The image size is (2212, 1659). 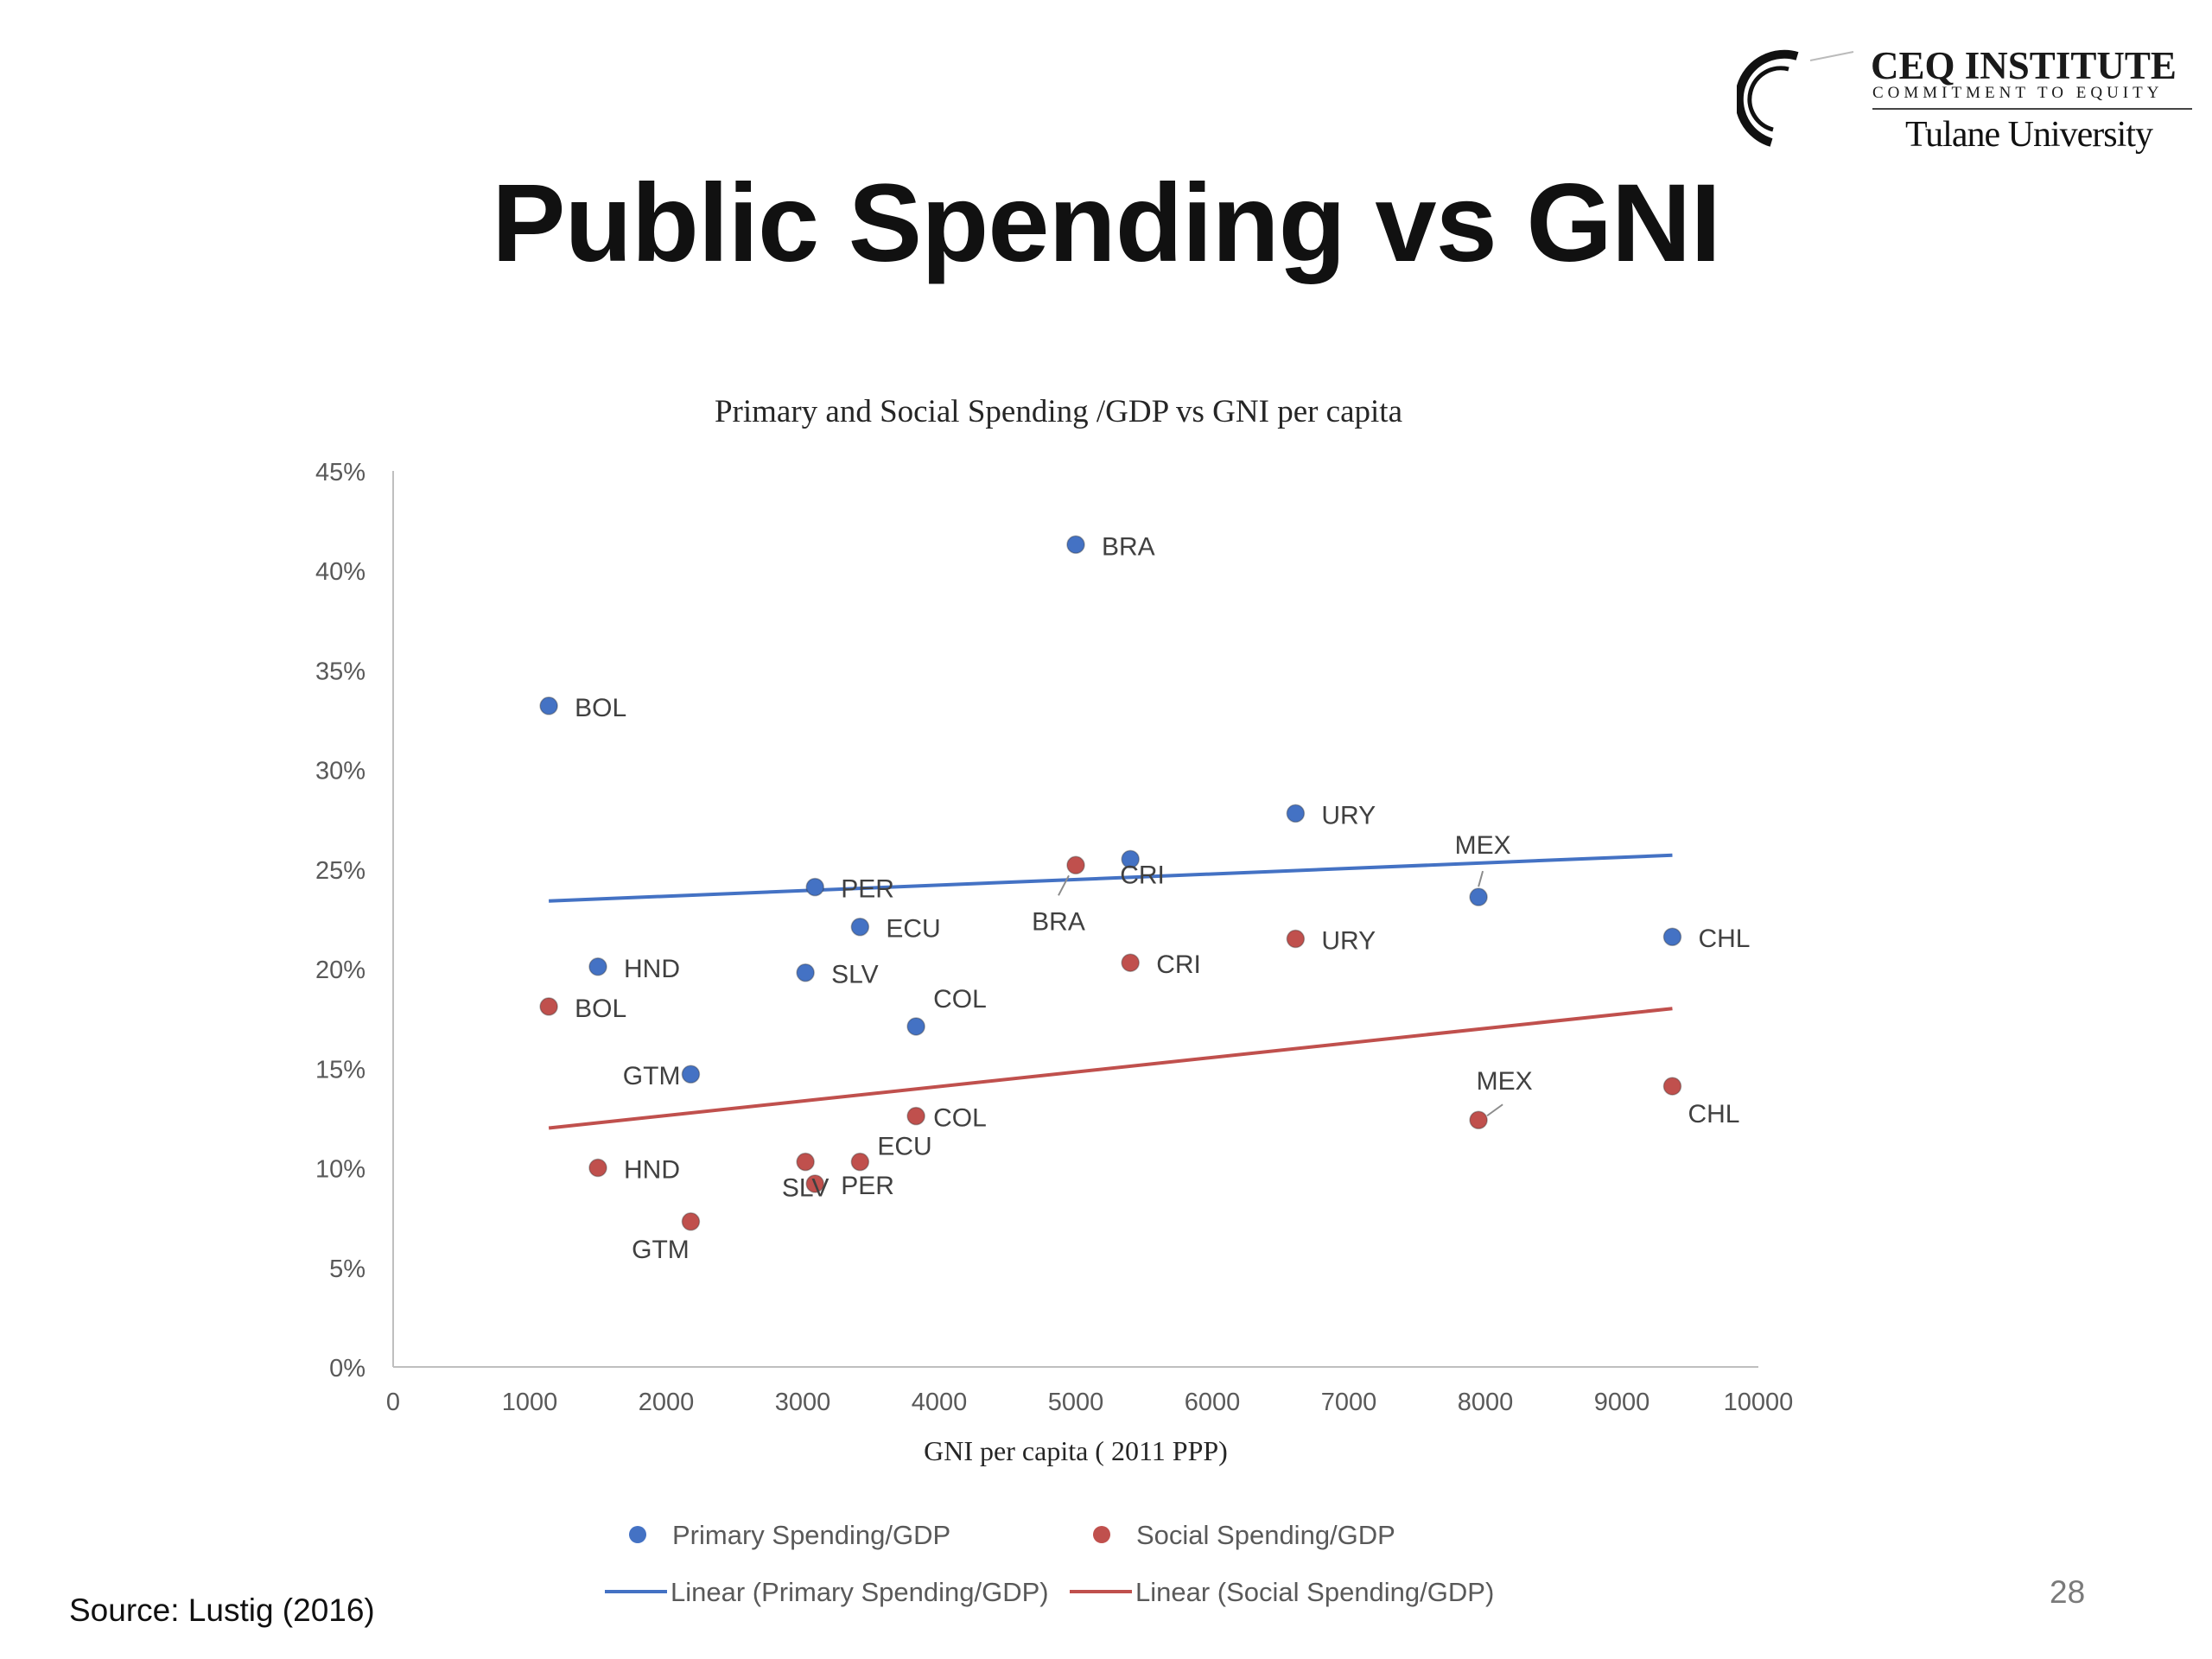 I want to click on x-axis-label: GNI per capita ( 2011 PPP), so click(x=1076, y=1450).